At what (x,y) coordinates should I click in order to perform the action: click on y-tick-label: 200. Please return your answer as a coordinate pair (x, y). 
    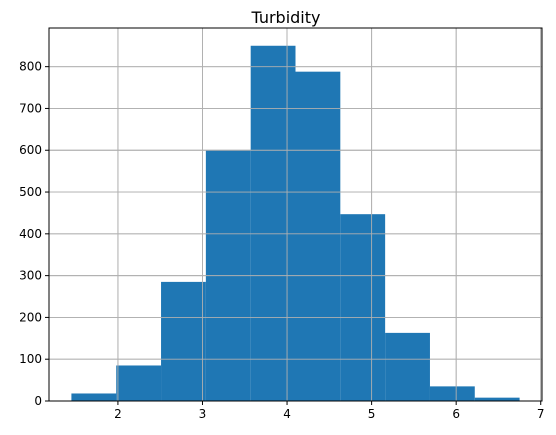
    Looking at the image, I should click on (30, 317).